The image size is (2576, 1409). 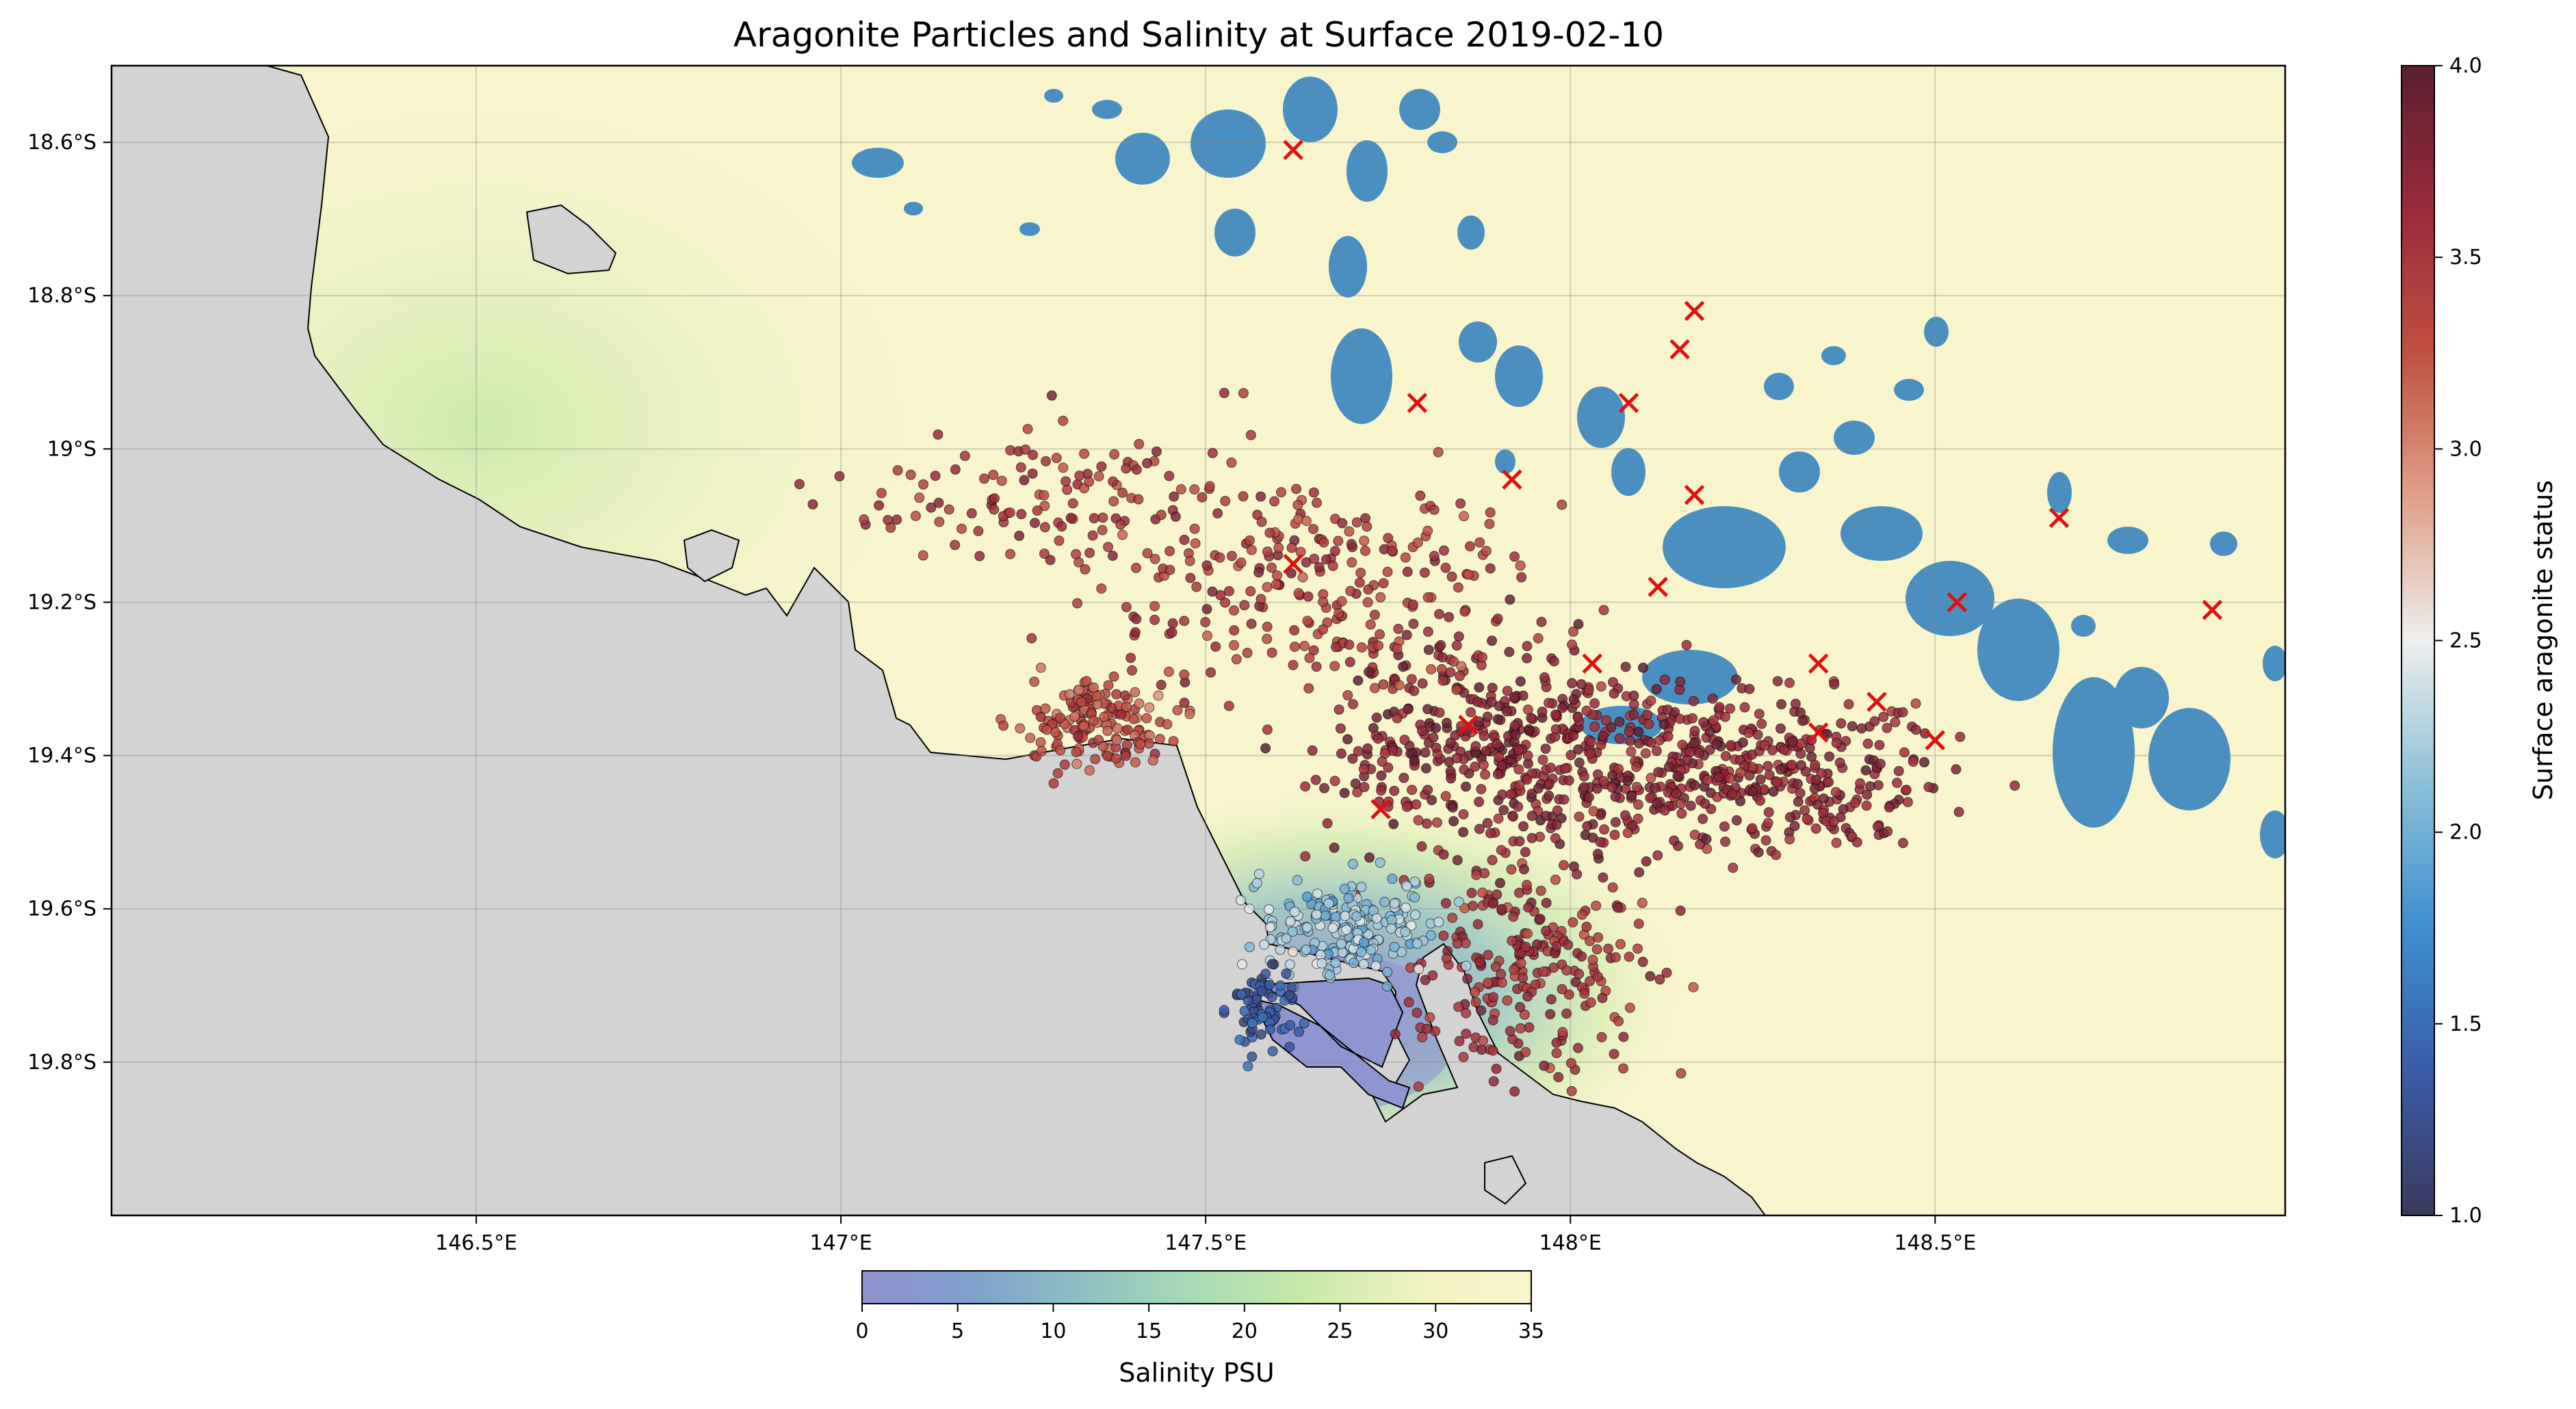 I want to click on aragonite-tick-label: 4.0, so click(x=2465, y=66).